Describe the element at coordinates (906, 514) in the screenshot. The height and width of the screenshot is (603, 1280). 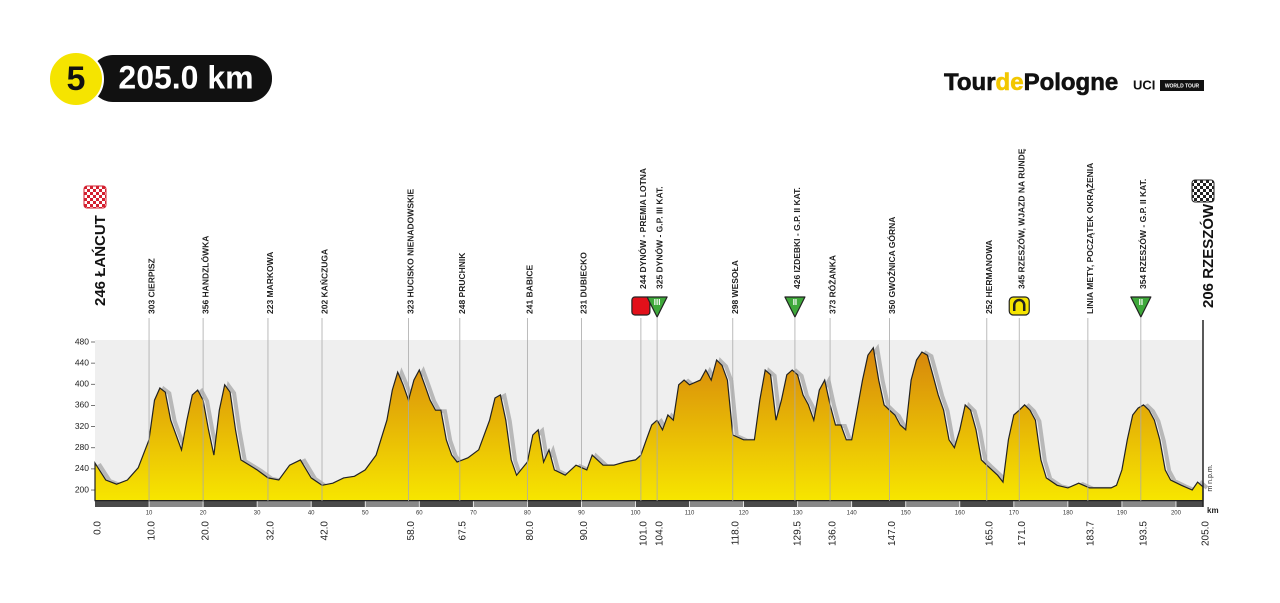
I see `x-tick-label: 150` at that location.